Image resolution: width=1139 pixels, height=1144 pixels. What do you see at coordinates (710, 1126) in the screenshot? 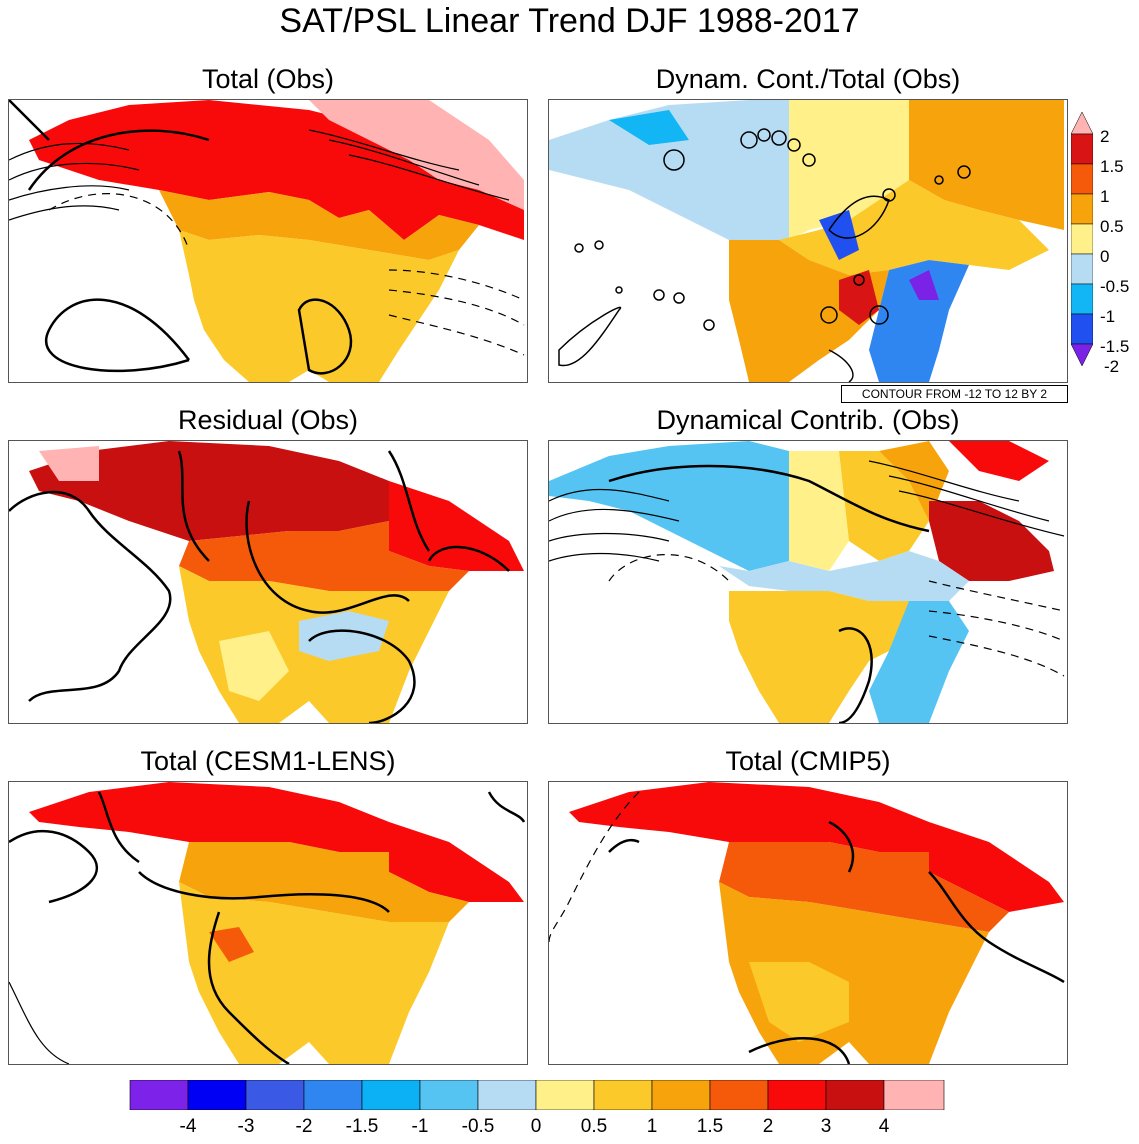
I see `trend-label-1-5: 1.5` at bounding box center [710, 1126].